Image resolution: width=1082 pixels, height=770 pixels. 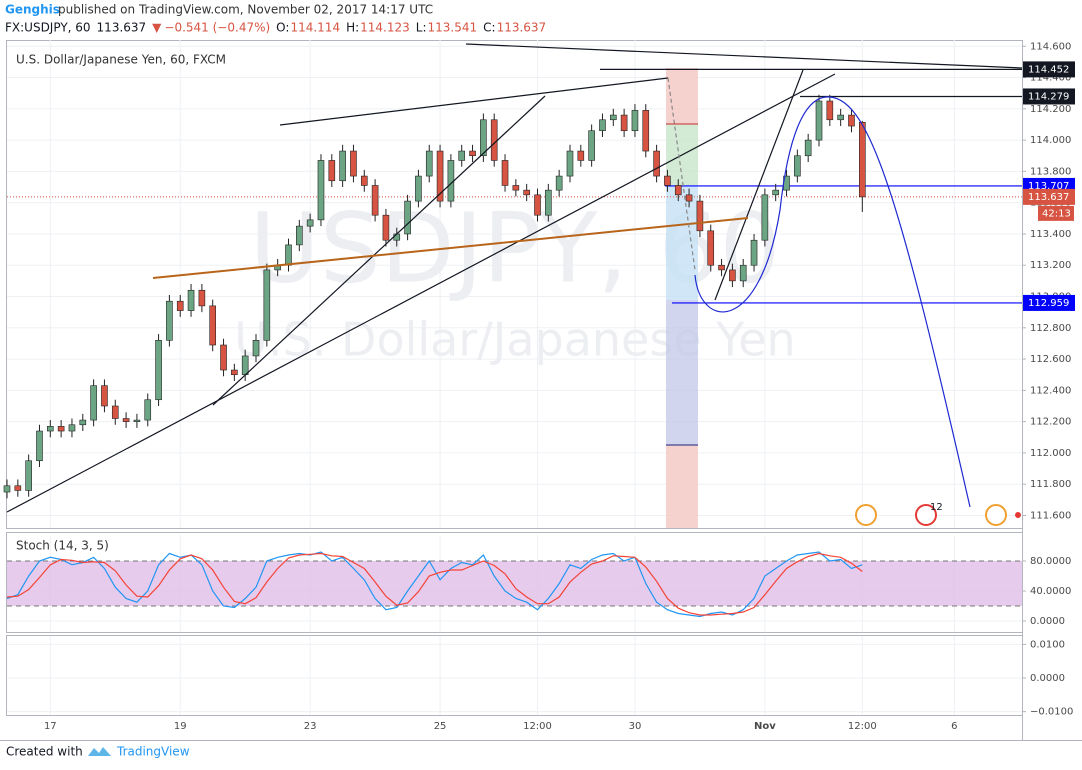 What do you see at coordinates (50, 726) in the screenshot?
I see `x-tick-label: 17` at bounding box center [50, 726].